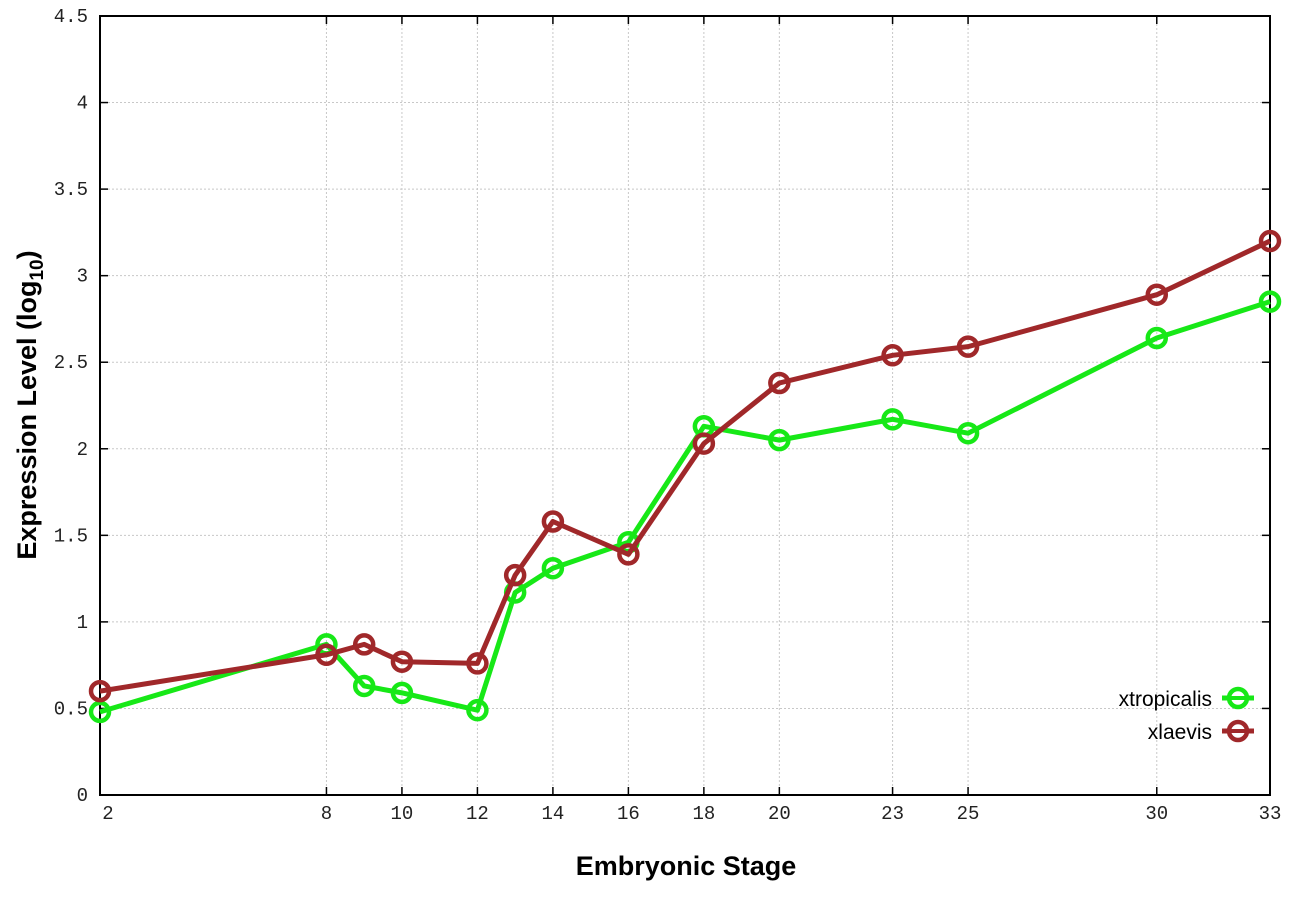 Image resolution: width=1296 pixels, height=907 pixels. What do you see at coordinates (628, 814) in the screenshot?
I see `x-tick-label: 16` at bounding box center [628, 814].